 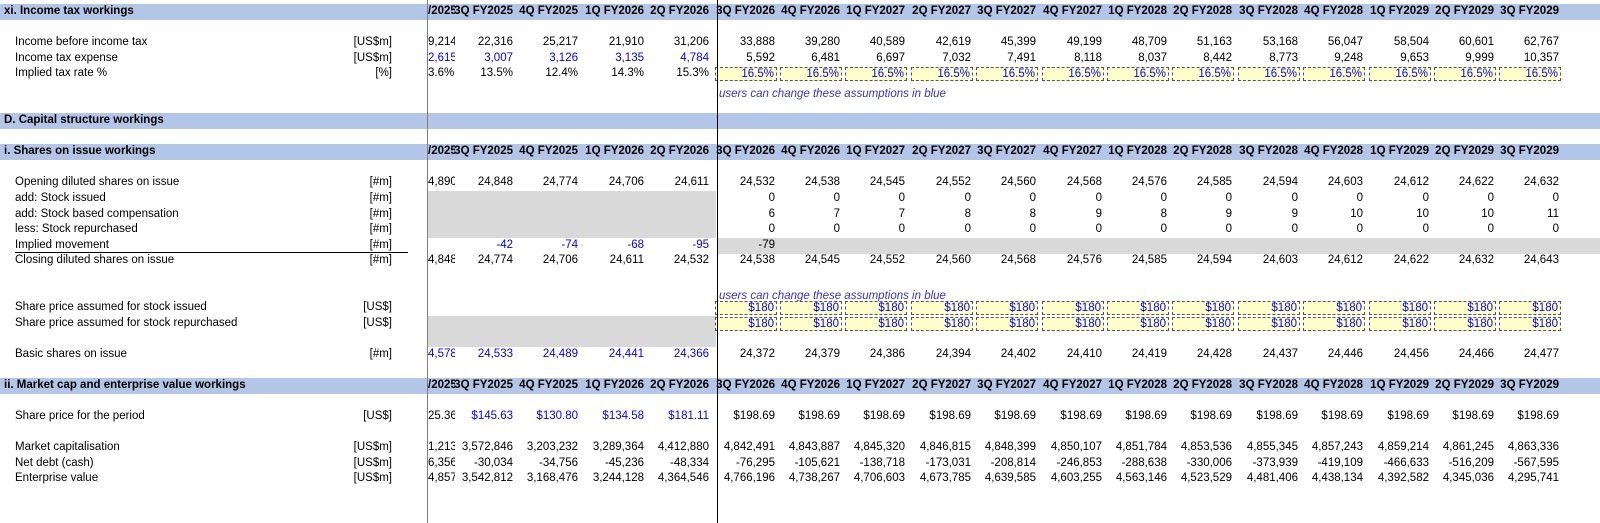 I want to click on data-cell: 9,248, so click(x=1348, y=58).